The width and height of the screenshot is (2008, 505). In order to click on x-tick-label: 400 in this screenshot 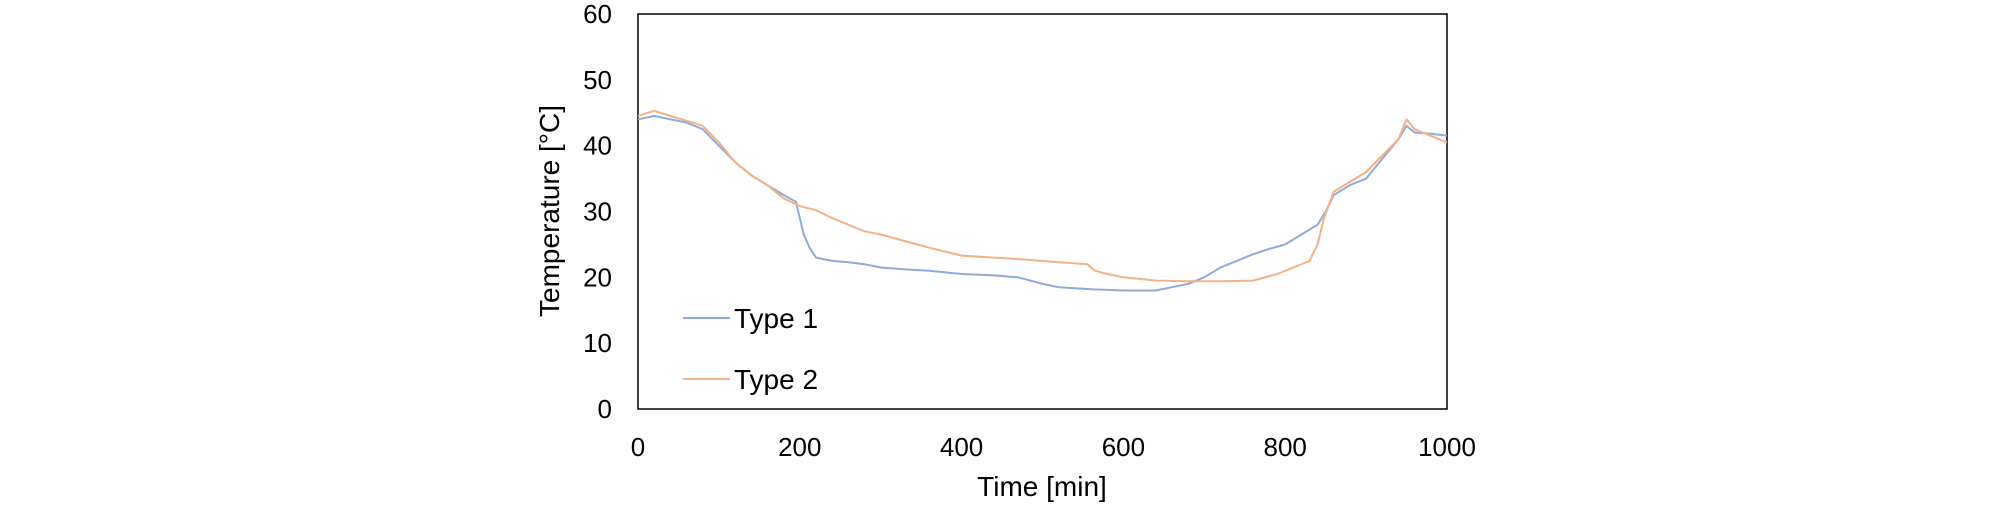, I will do `click(961, 447)`.